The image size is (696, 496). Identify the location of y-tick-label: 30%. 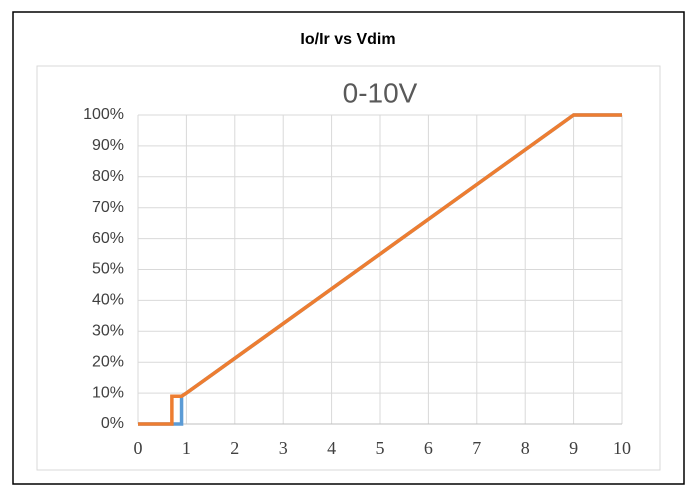
(108, 331).